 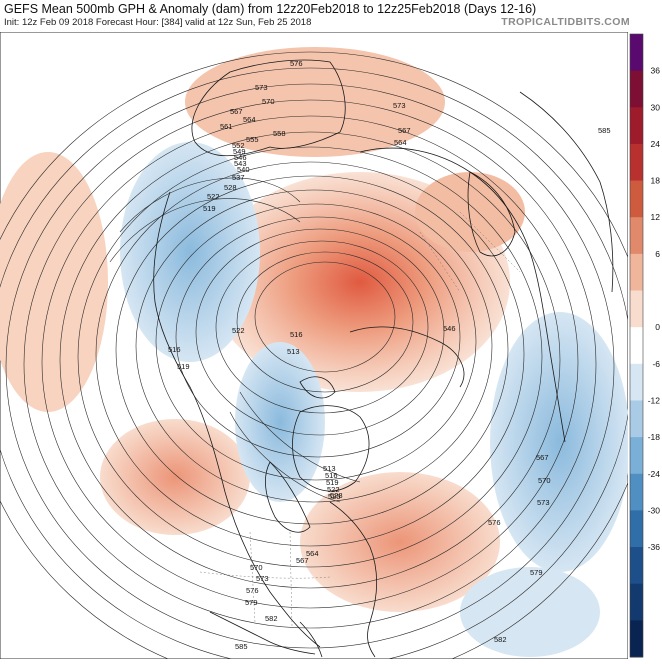 What do you see at coordinates (657, 327) in the screenshot?
I see `colorbar-tick-label: 0` at bounding box center [657, 327].